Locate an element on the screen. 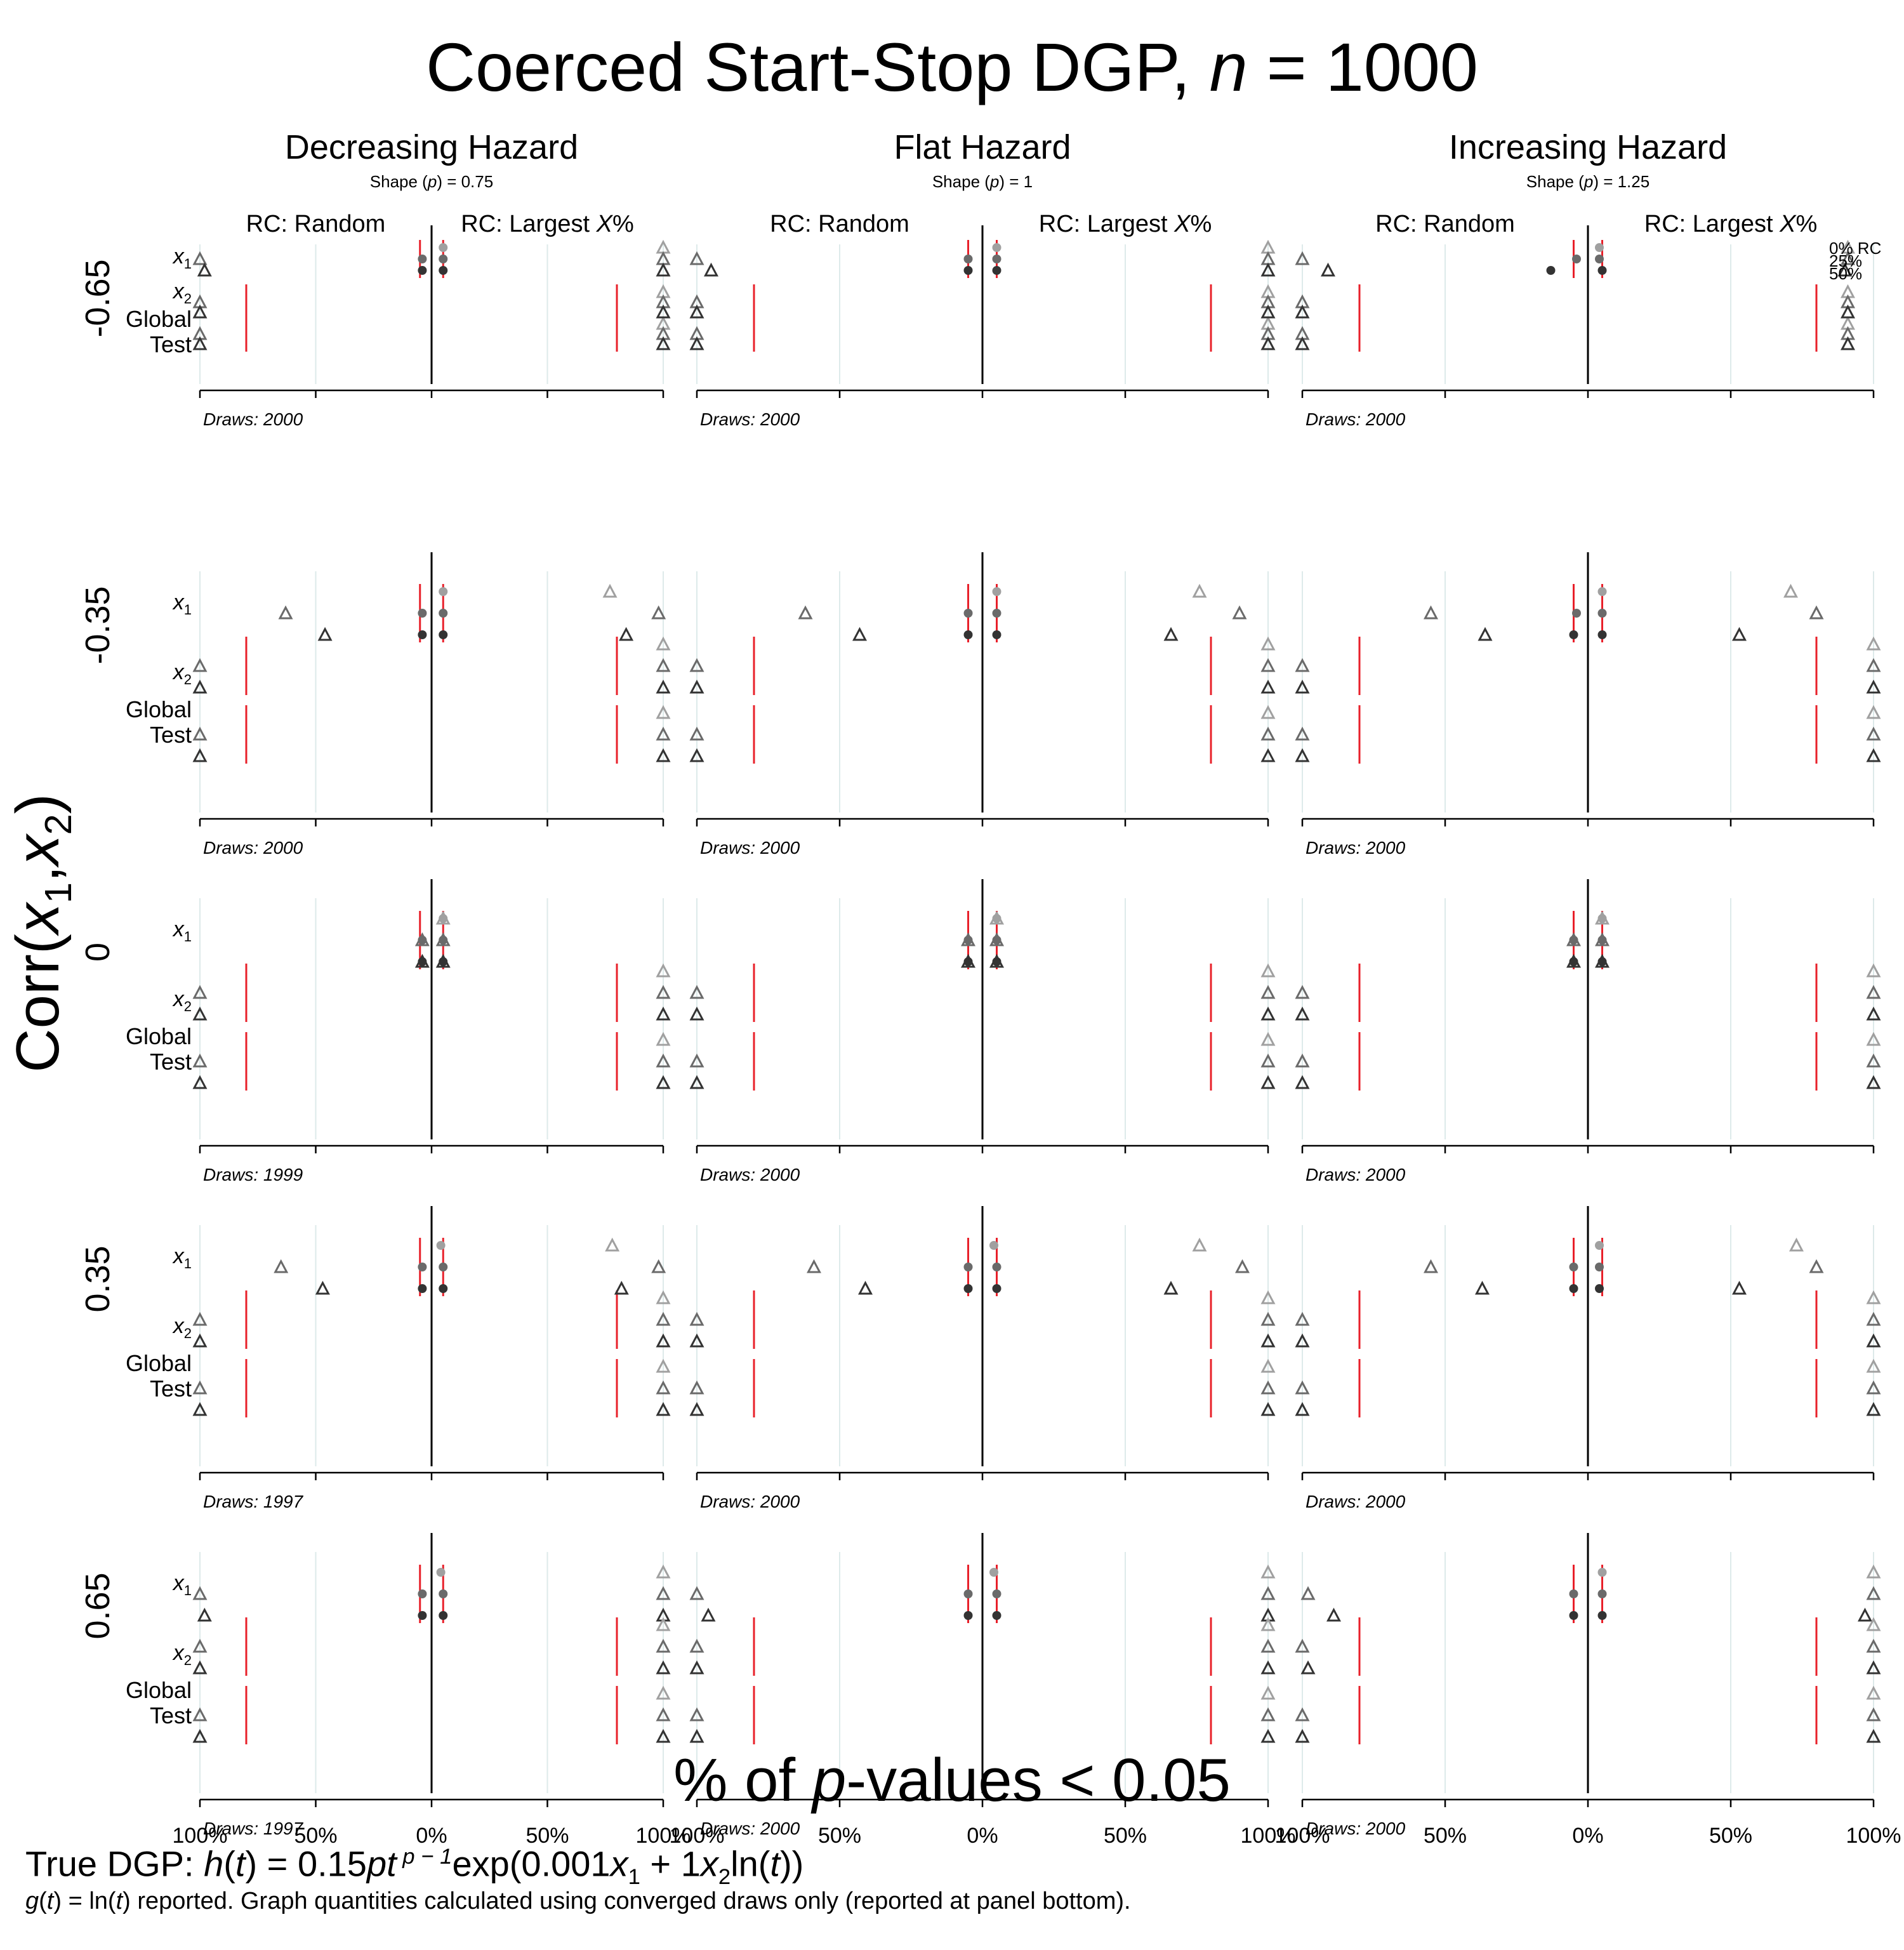  x-tick-label: 50% is located at coordinates (839, 1836).